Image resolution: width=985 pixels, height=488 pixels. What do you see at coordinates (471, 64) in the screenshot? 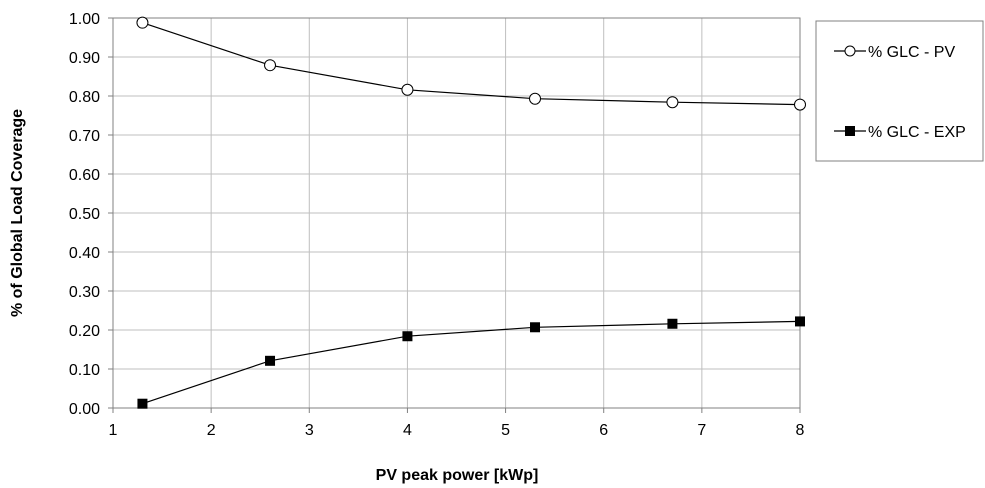
I see `series-line-pv` at bounding box center [471, 64].